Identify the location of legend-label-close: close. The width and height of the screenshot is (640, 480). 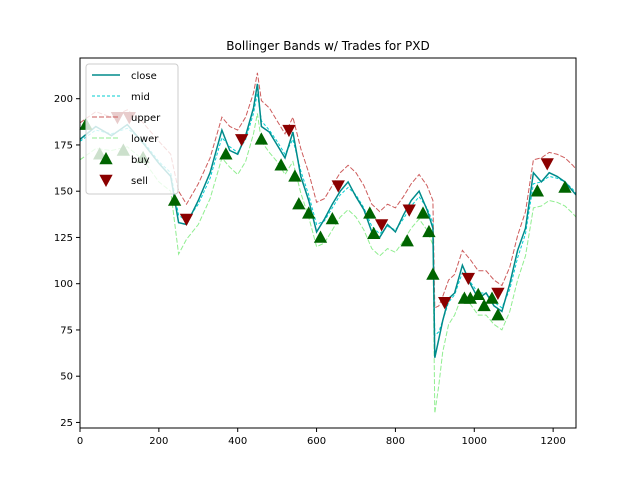
(144, 76).